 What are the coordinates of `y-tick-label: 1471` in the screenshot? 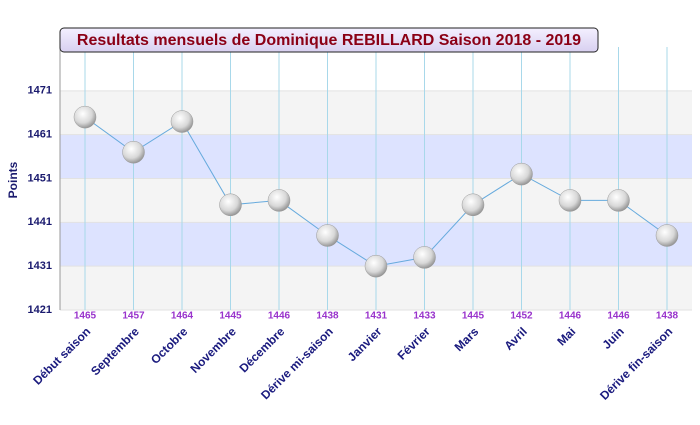 It's located at (40, 91).